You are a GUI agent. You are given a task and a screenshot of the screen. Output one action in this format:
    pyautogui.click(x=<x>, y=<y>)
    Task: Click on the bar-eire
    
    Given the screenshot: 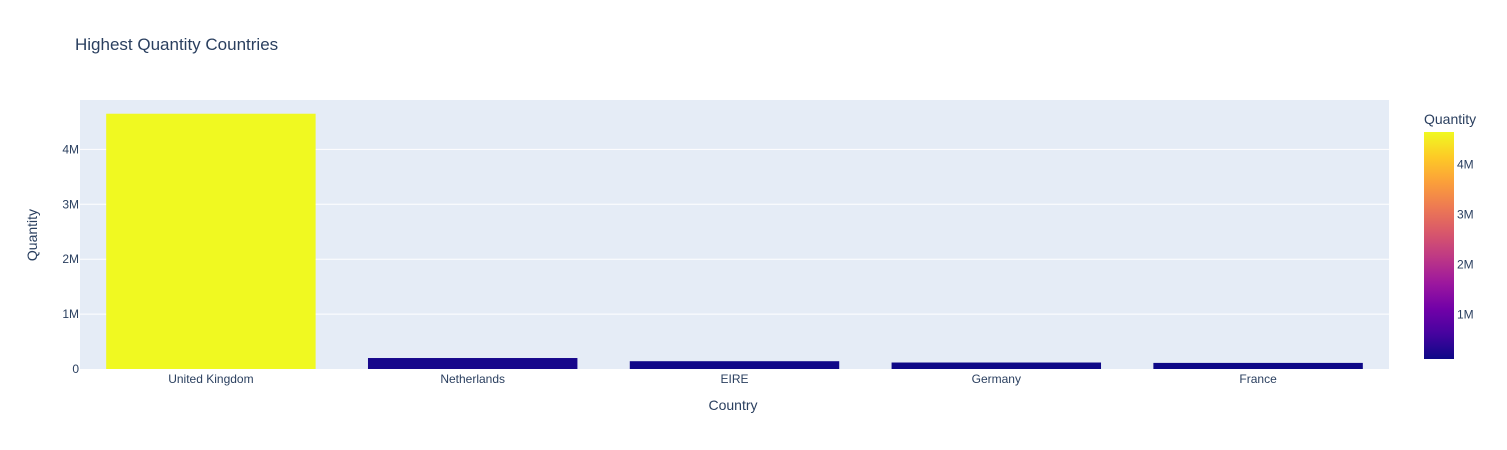 What is the action you would take?
    pyautogui.click(x=734, y=365)
    